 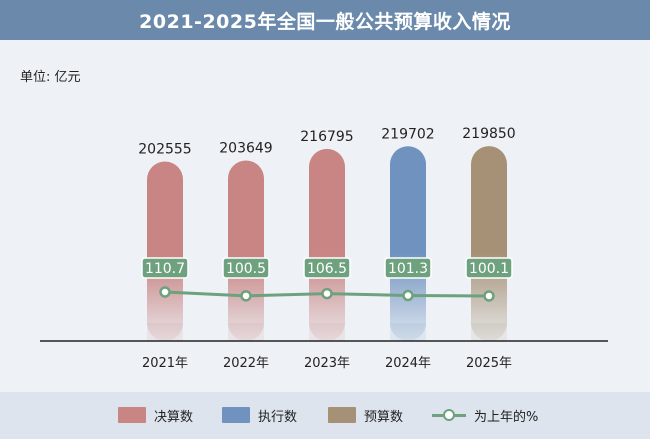 What do you see at coordinates (278, 417) in the screenshot?
I see `legend-execution-label: 执行数` at bounding box center [278, 417].